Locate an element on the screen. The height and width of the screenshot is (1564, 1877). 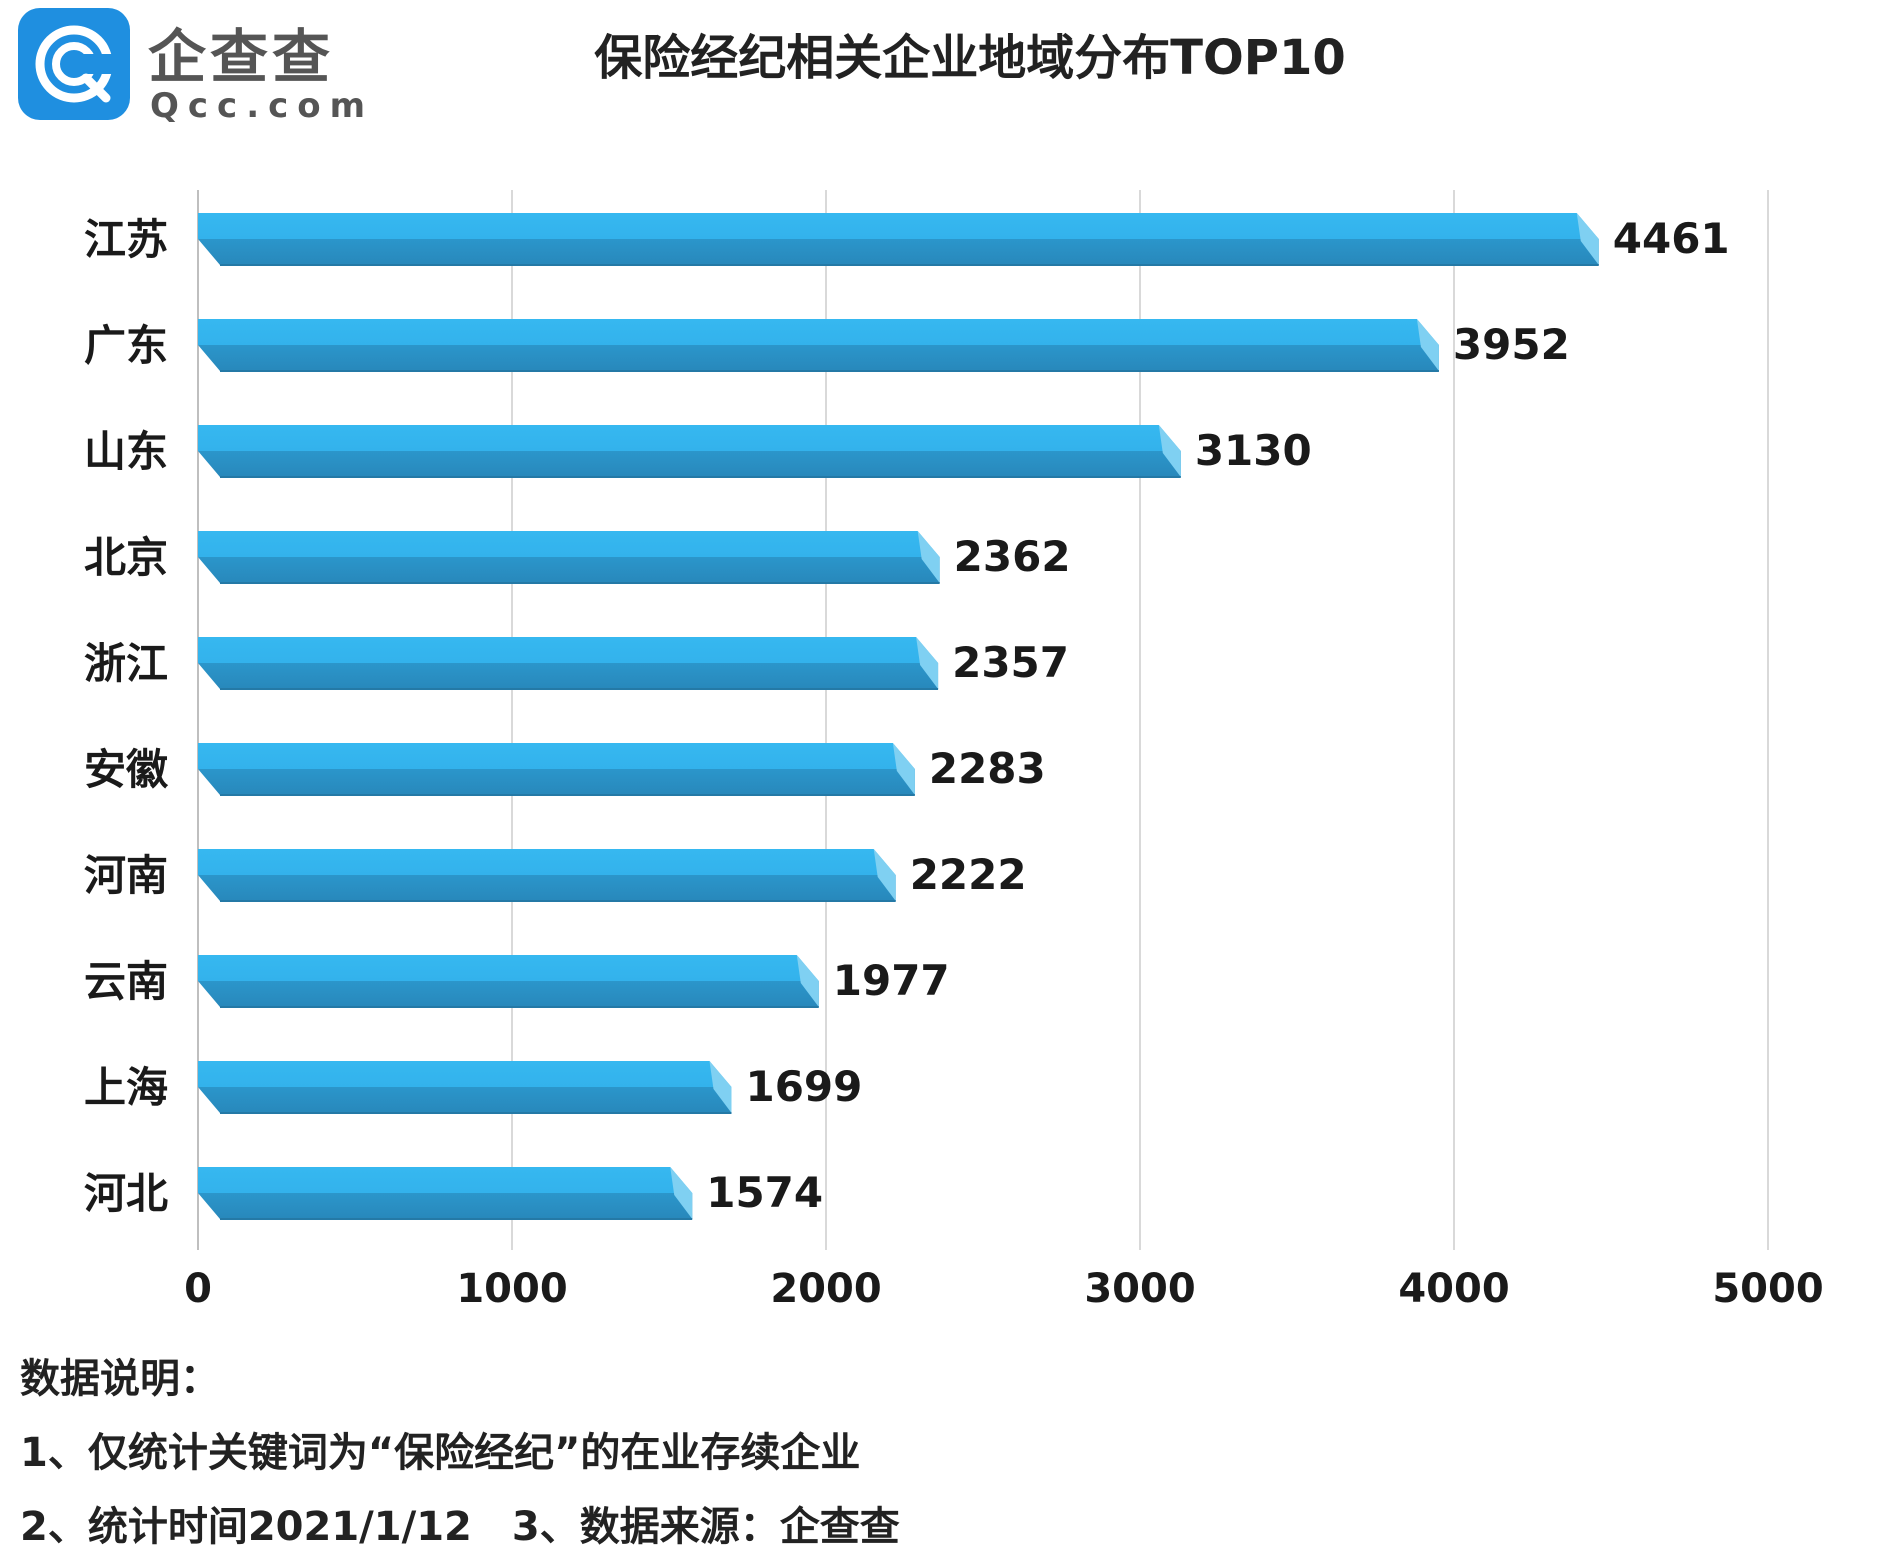
chart-title: 保险经纪相关企业地域分布TOP10 is located at coordinates (970, 58).